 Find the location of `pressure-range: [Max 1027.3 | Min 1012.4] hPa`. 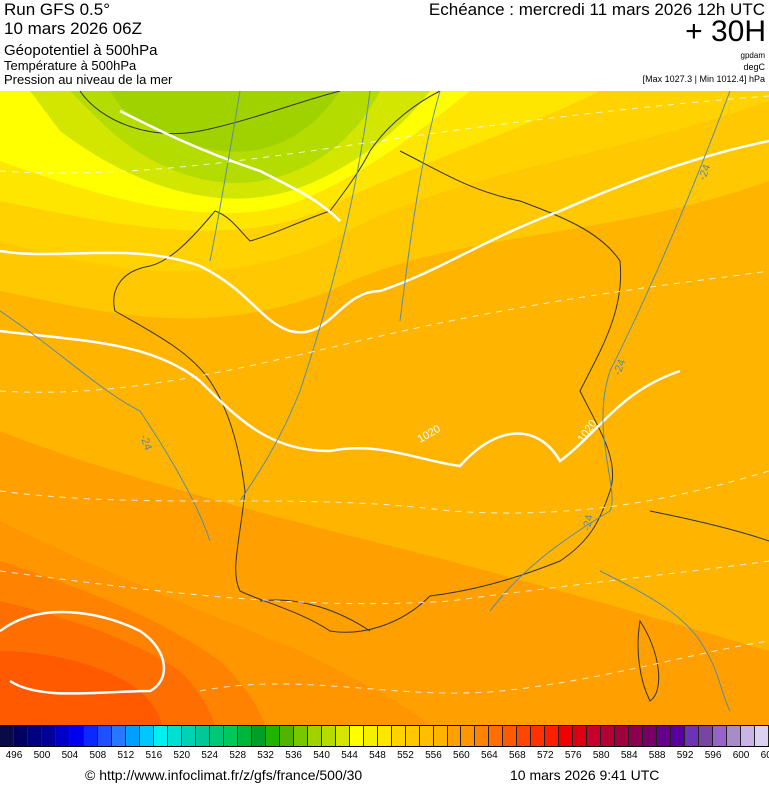

pressure-range: [Max 1027.3 | Min 1012.4] hPa is located at coordinates (703, 79).